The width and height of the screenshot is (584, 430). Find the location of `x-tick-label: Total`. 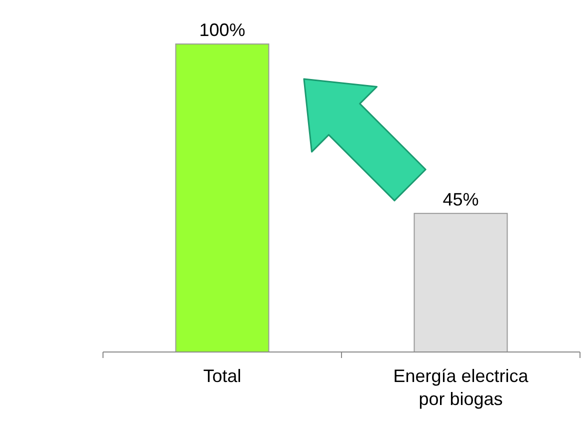

x-tick-label: Total is located at coordinates (222, 376).